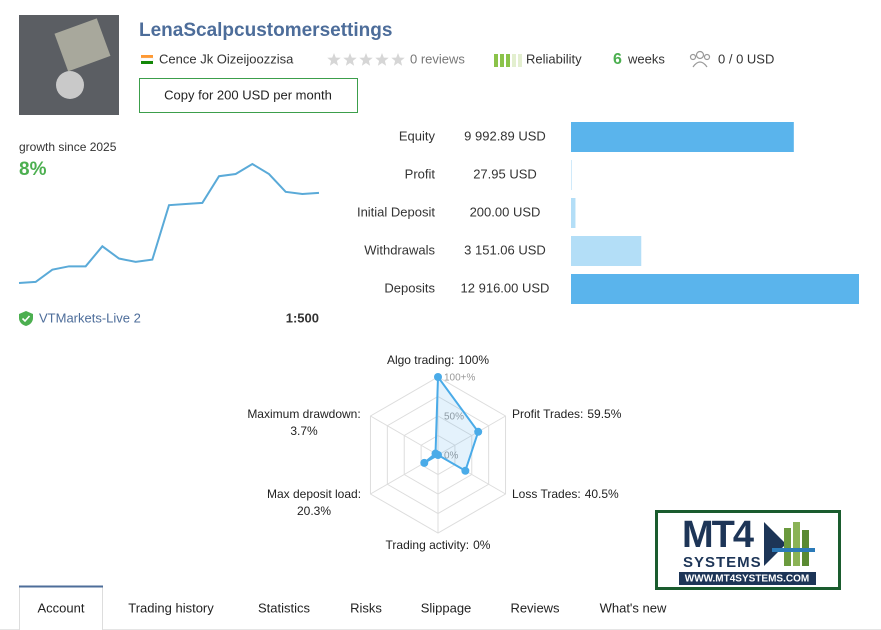 Image resolution: width=881 pixels, height=630 pixels. I want to click on stat-value: 9 992.89 USD, so click(505, 135).